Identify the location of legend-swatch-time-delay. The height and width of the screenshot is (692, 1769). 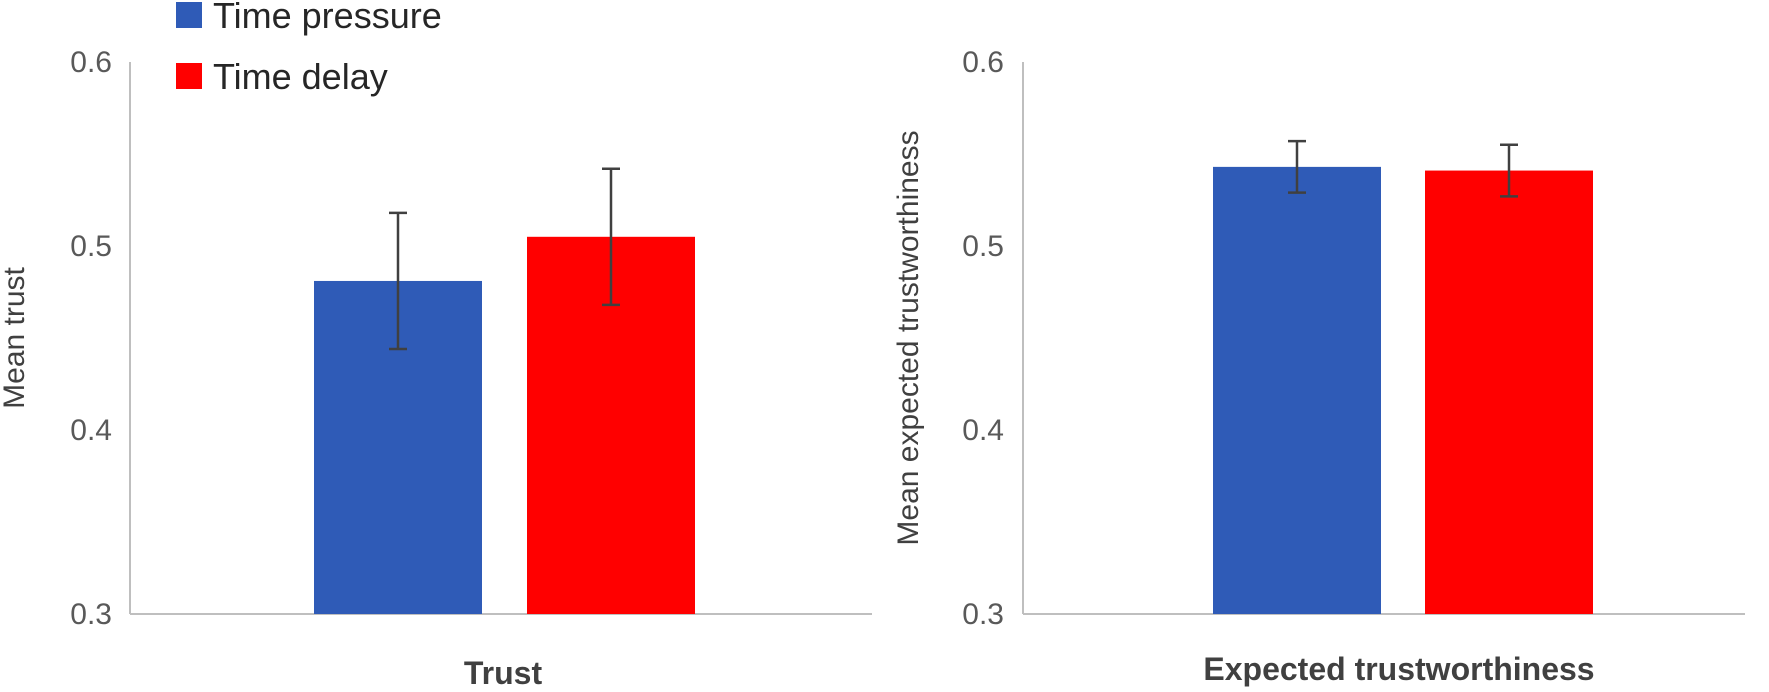
(189, 76).